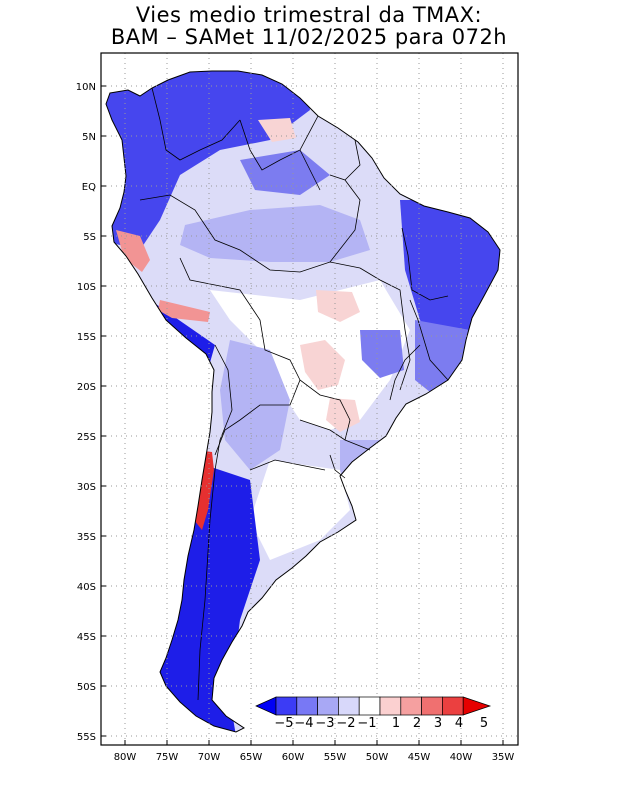 This screenshot has width=618, height=800. Describe the element at coordinates (303, 723) in the screenshot. I see `colorbar-label: −4` at that location.